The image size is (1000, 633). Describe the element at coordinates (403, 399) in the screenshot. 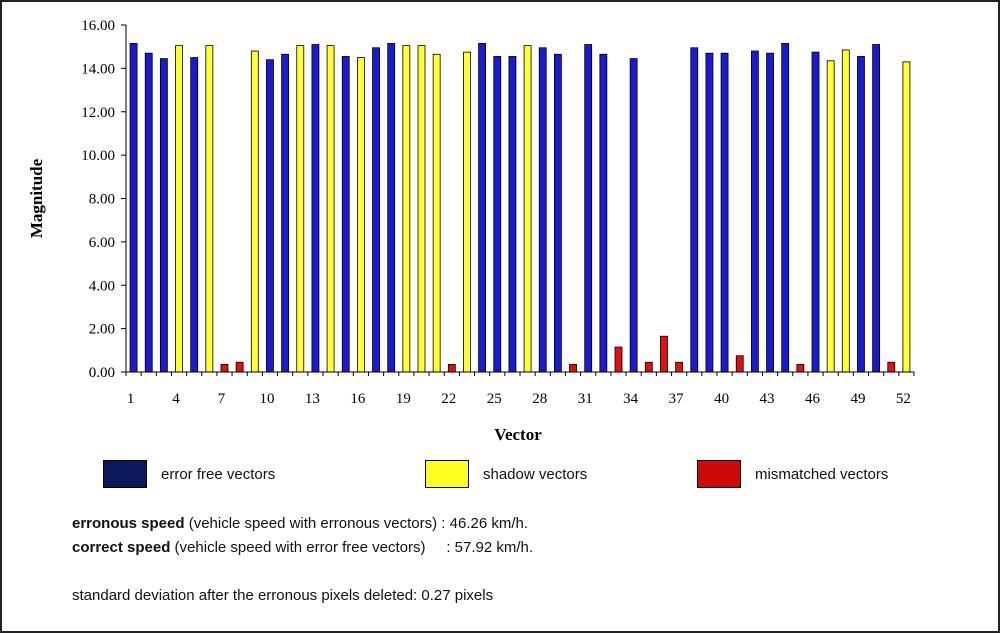

I see `x-tick-label: 19` at that location.